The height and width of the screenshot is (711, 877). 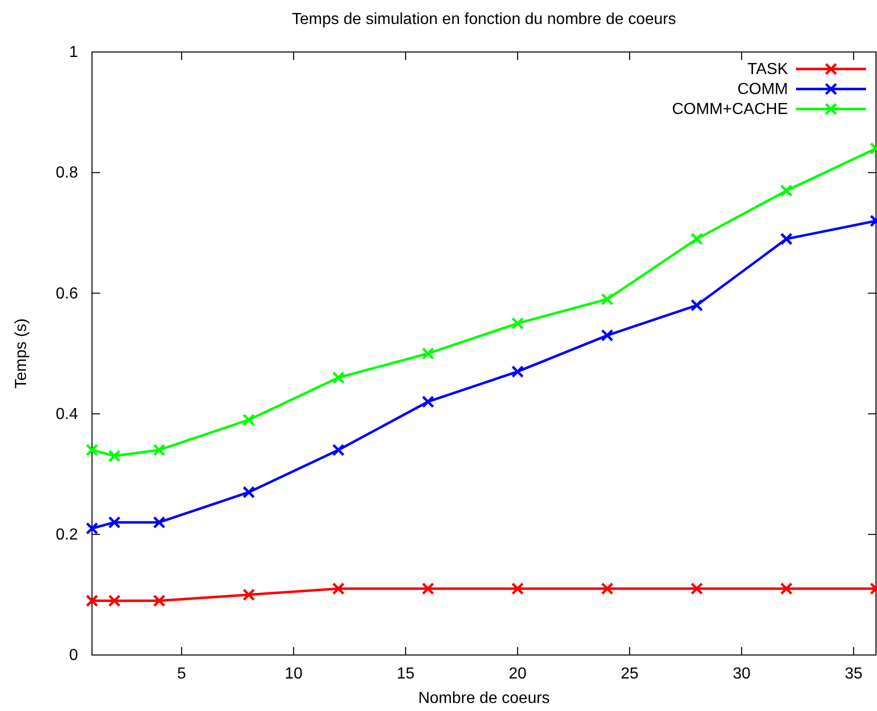 What do you see at coordinates (21, 353) in the screenshot?
I see `y-axis-title: Temps (s)` at bounding box center [21, 353].